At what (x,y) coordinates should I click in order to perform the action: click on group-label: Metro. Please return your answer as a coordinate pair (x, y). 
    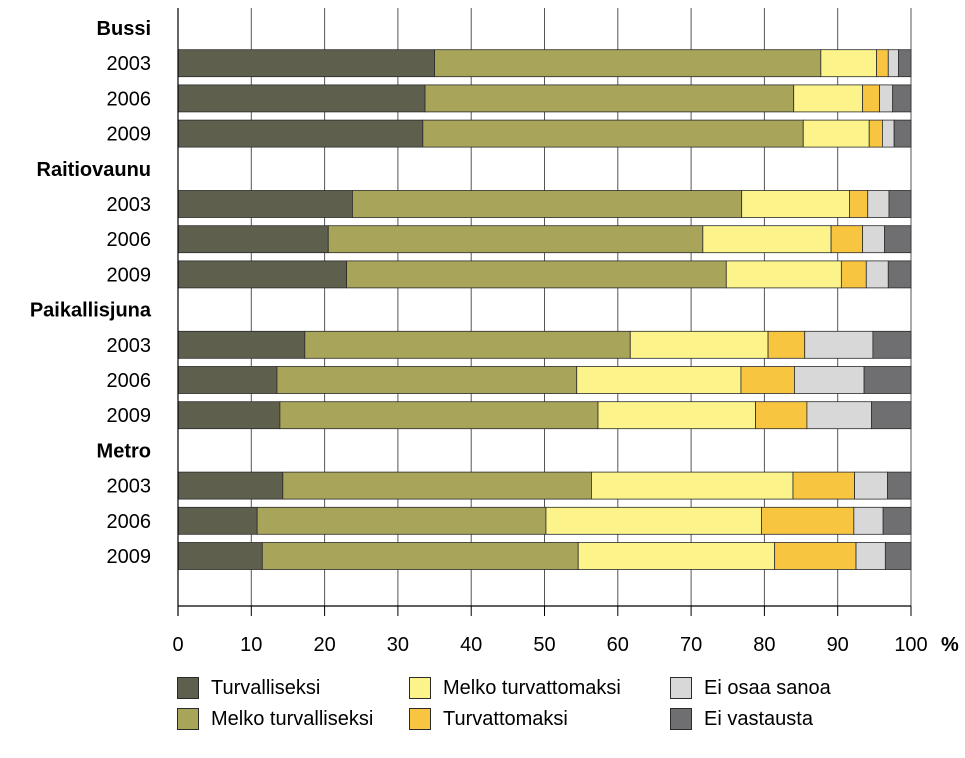
    Looking at the image, I should click on (124, 451).